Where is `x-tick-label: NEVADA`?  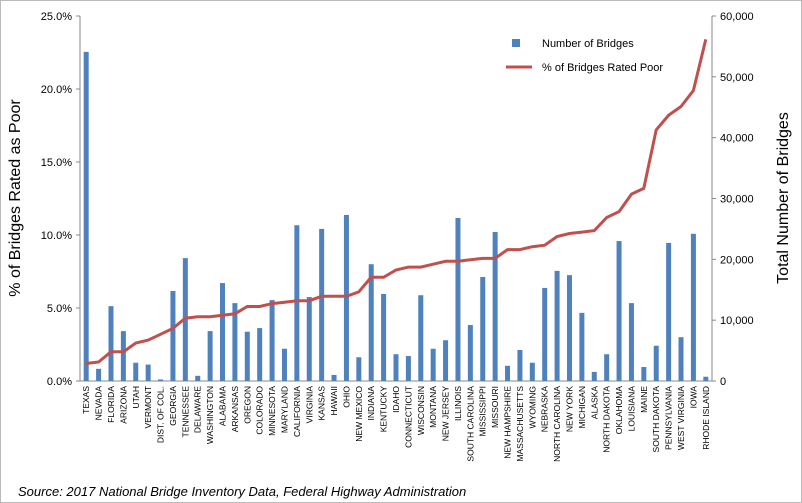 x-tick-label: NEVADA is located at coordinates (99, 403).